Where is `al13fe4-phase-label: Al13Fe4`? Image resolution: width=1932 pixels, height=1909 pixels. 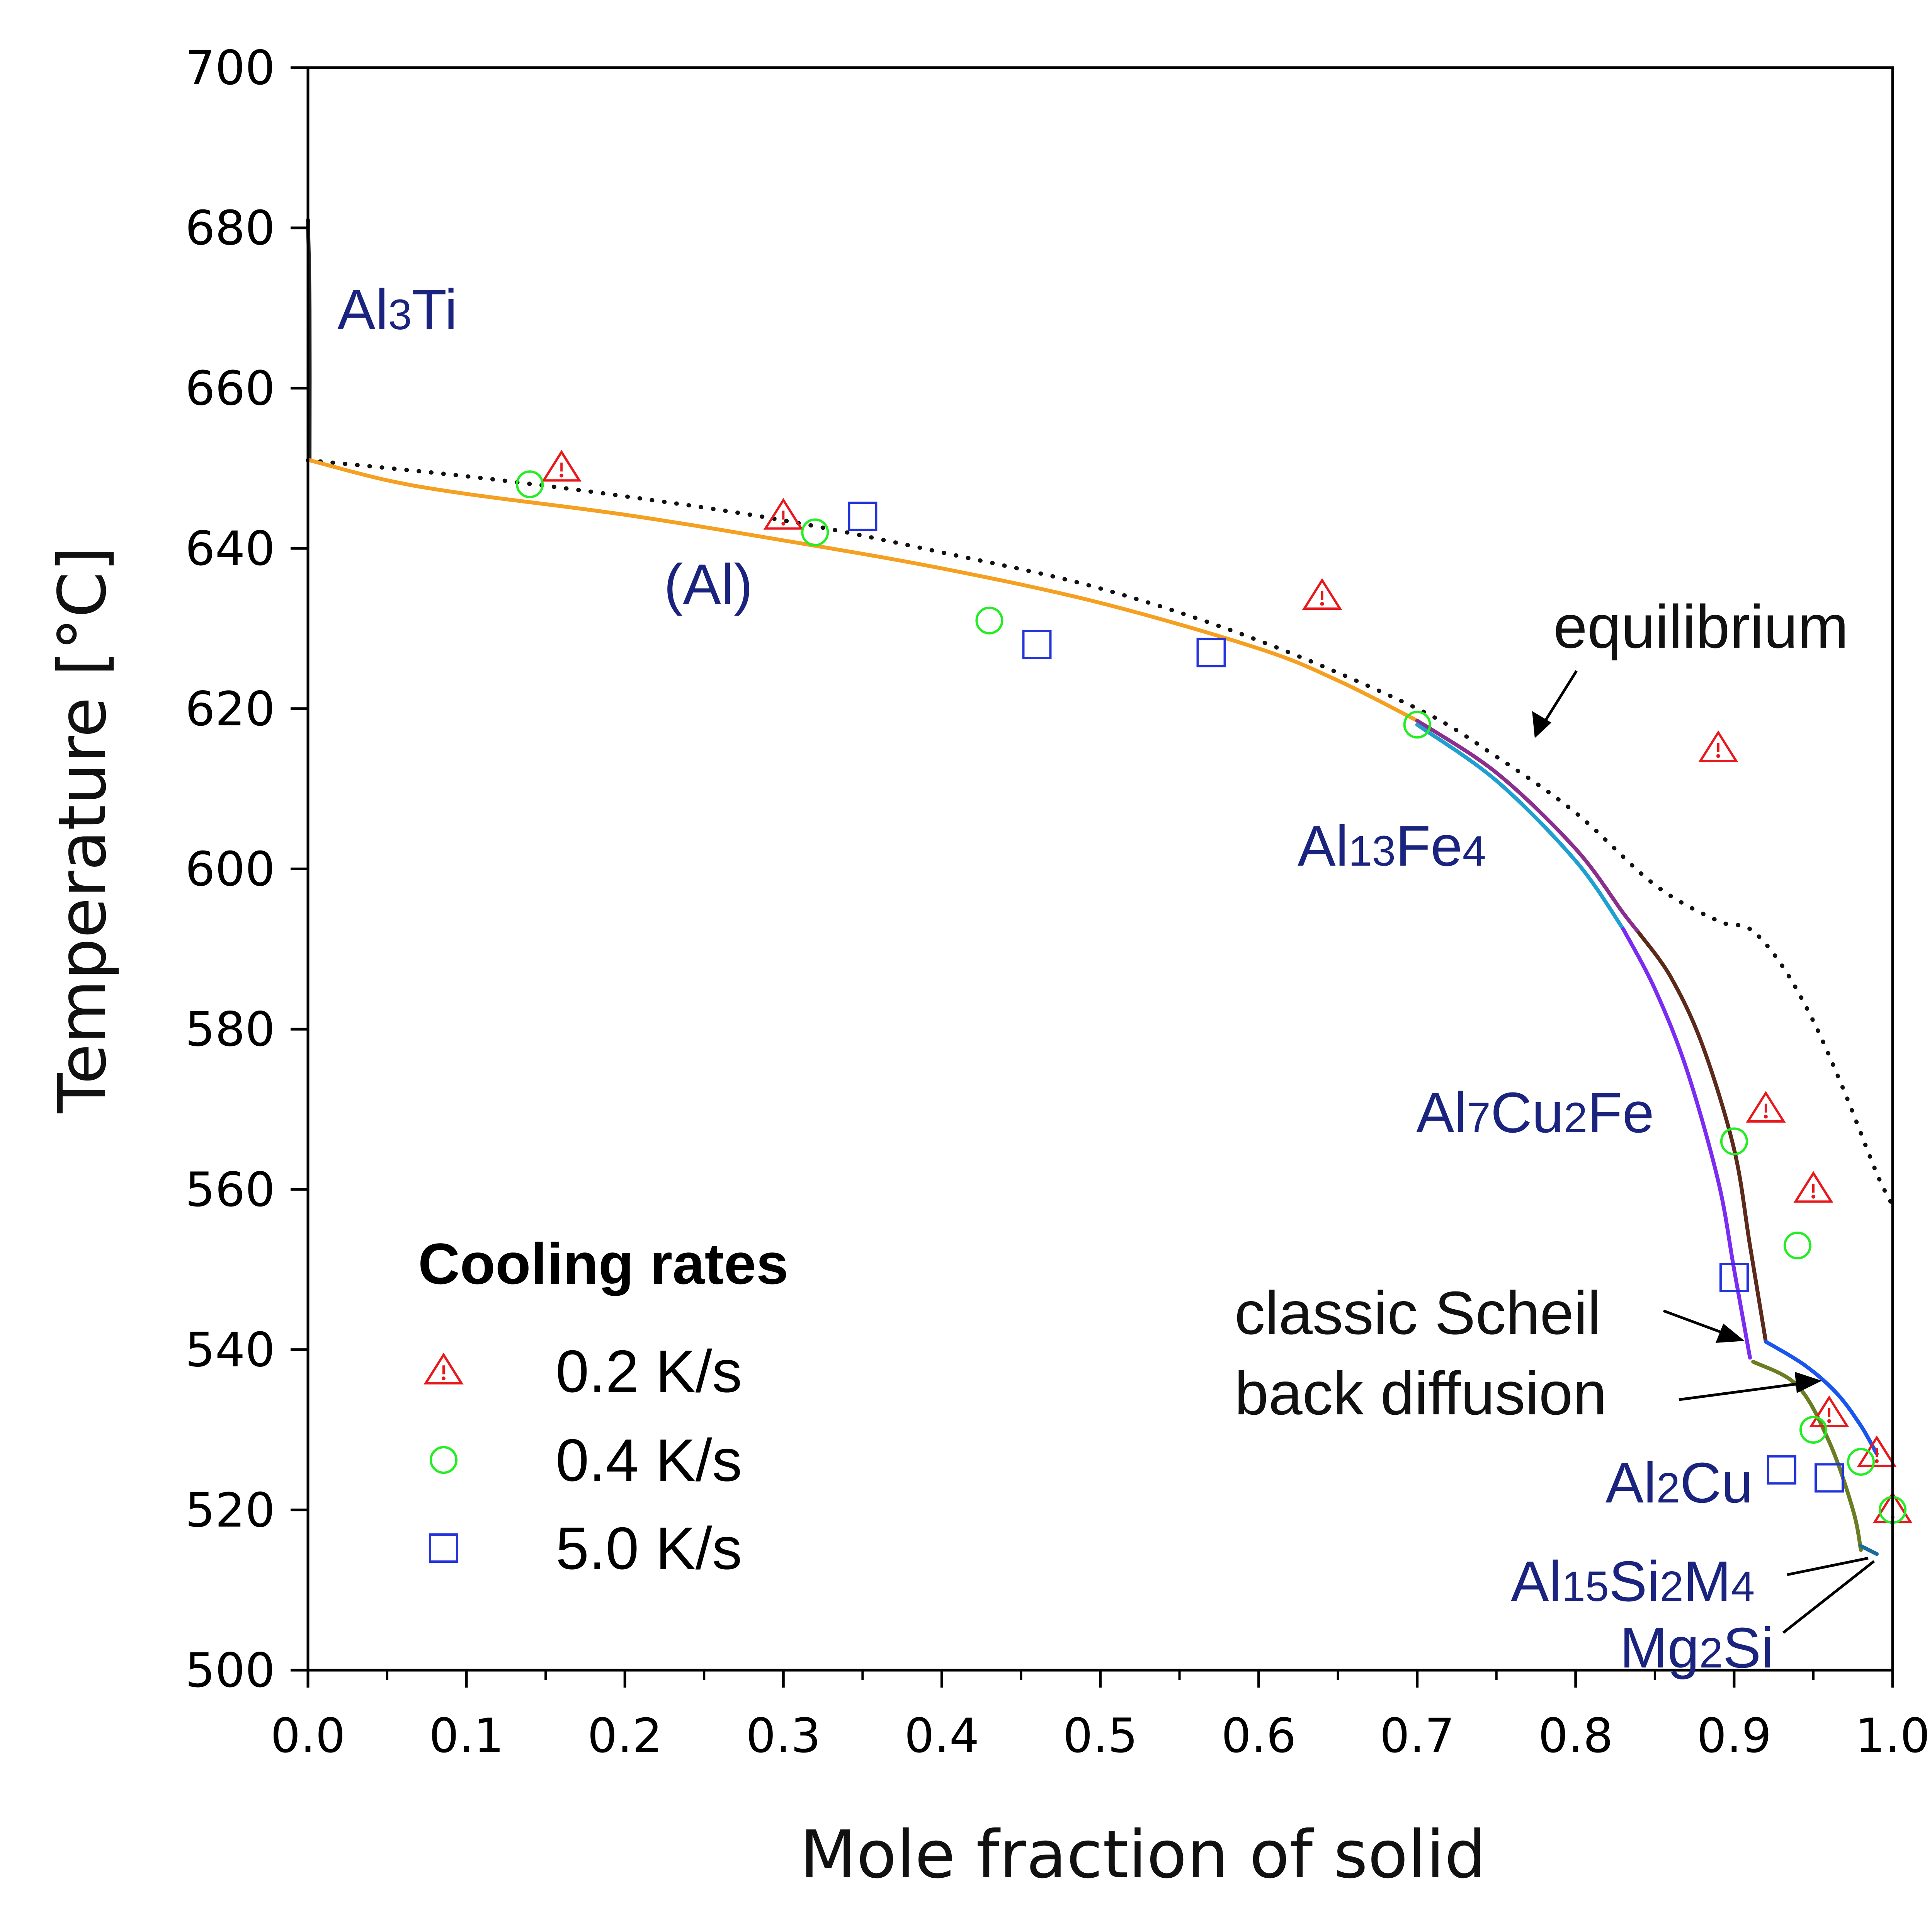 al13fe4-phase-label: Al13Fe4 is located at coordinates (1392, 846).